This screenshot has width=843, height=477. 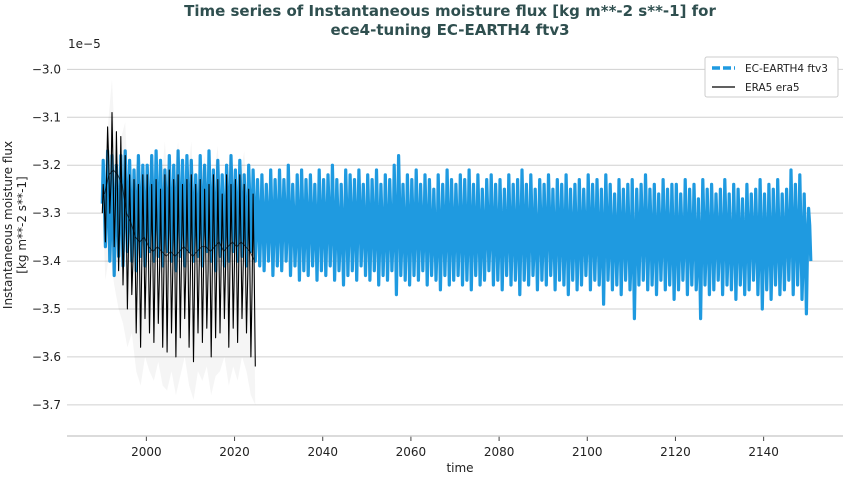 I want to click on y-tick-label: −3.7, so click(x=46, y=405).